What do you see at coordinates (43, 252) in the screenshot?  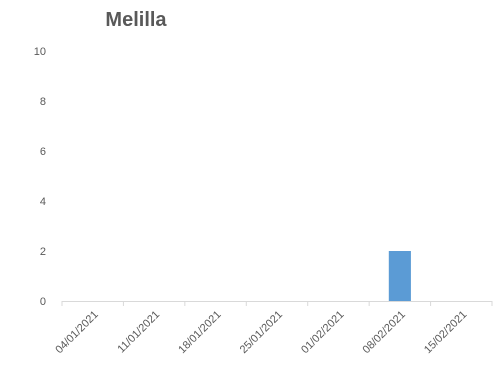 I see `y-tick-label: 2` at bounding box center [43, 252].